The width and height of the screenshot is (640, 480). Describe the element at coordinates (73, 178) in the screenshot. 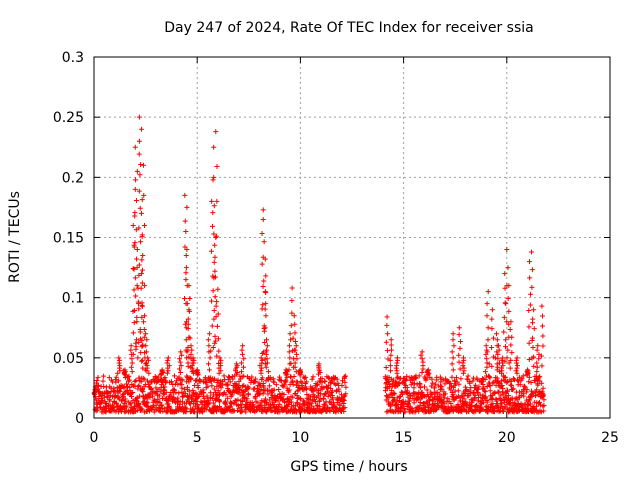

I see `y-tick-label: 0.2` at that location.